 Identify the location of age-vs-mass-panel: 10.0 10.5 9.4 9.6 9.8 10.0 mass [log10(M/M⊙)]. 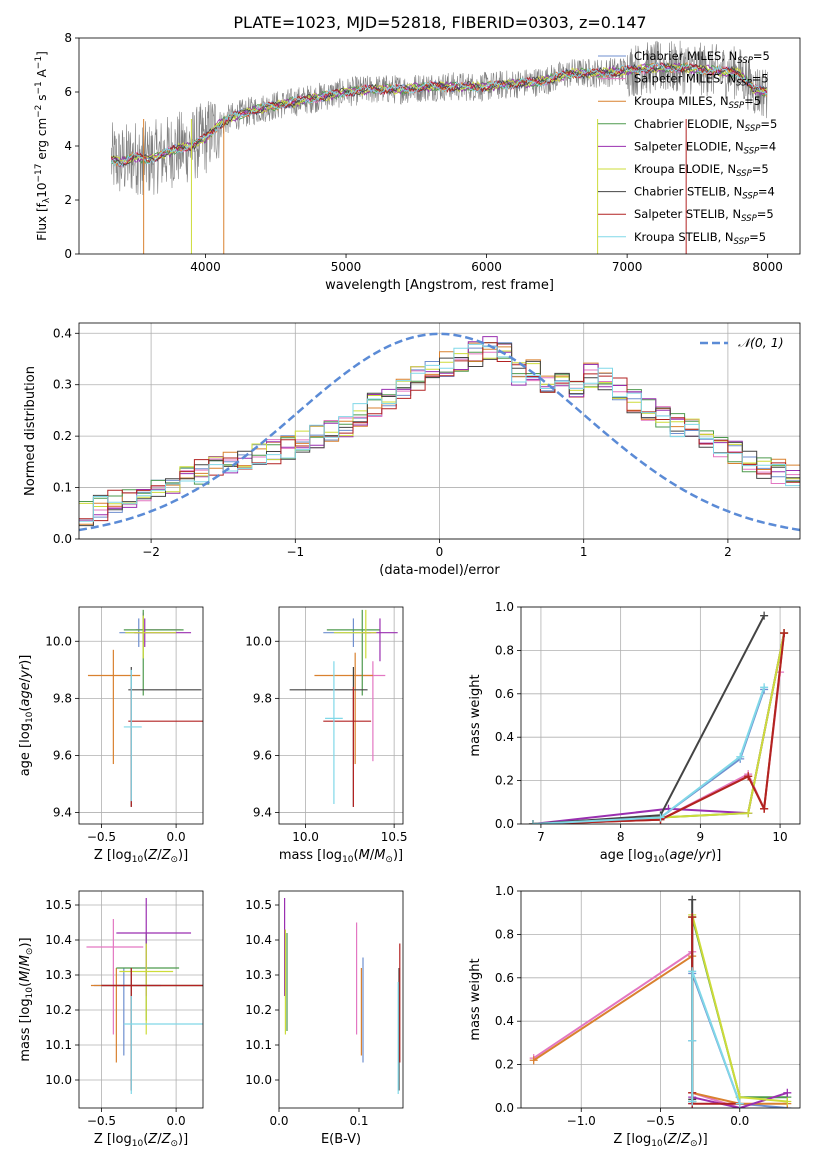
(326, 735).